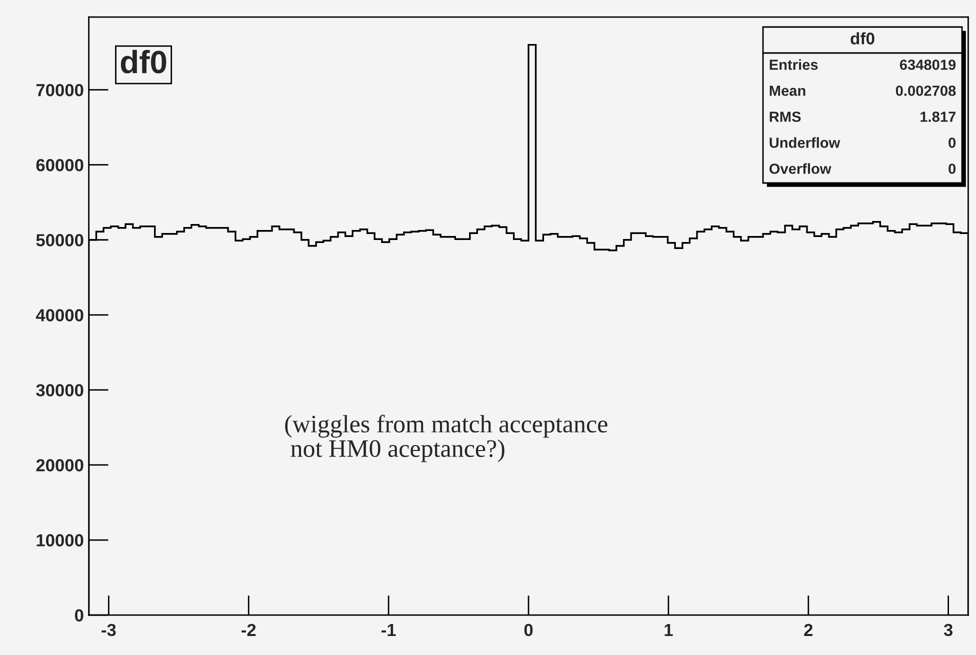 This screenshot has height=655, width=976. What do you see at coordinates (446, 438) in the screenshot?
I see `annotation: (wiggles from match acceptance not HM0 aceptance?)` at bounding box center [446, 438].